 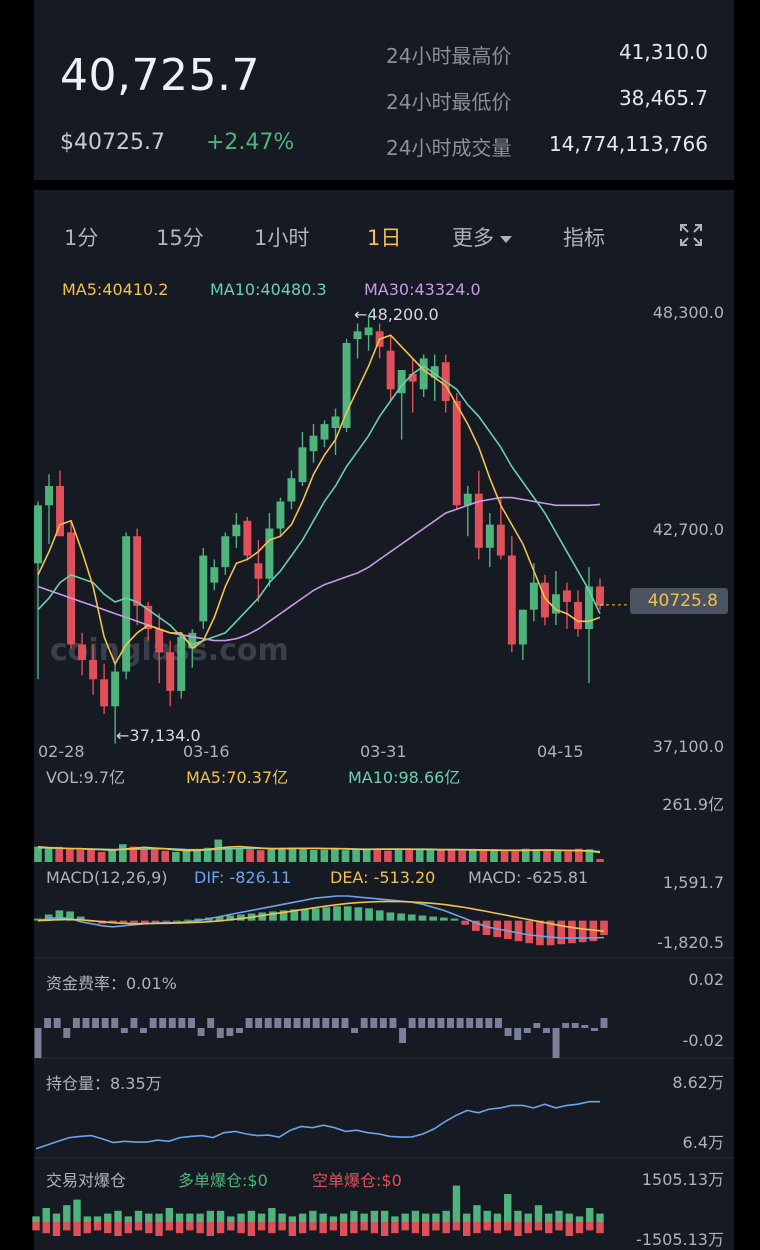 I want to click on tab-more: 更多, so click(x=482, y=237).